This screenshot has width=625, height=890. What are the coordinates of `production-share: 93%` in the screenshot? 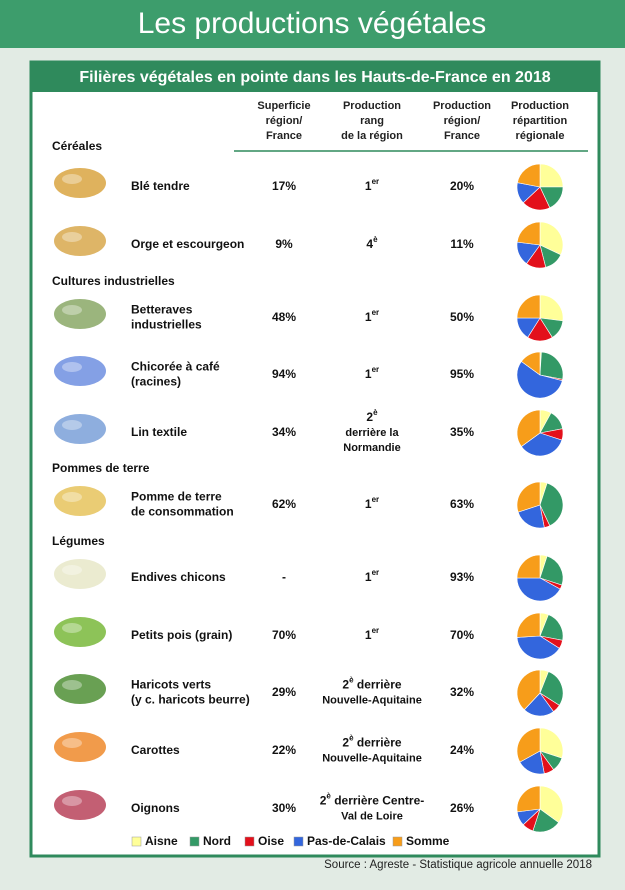 It's located at (462, 577).